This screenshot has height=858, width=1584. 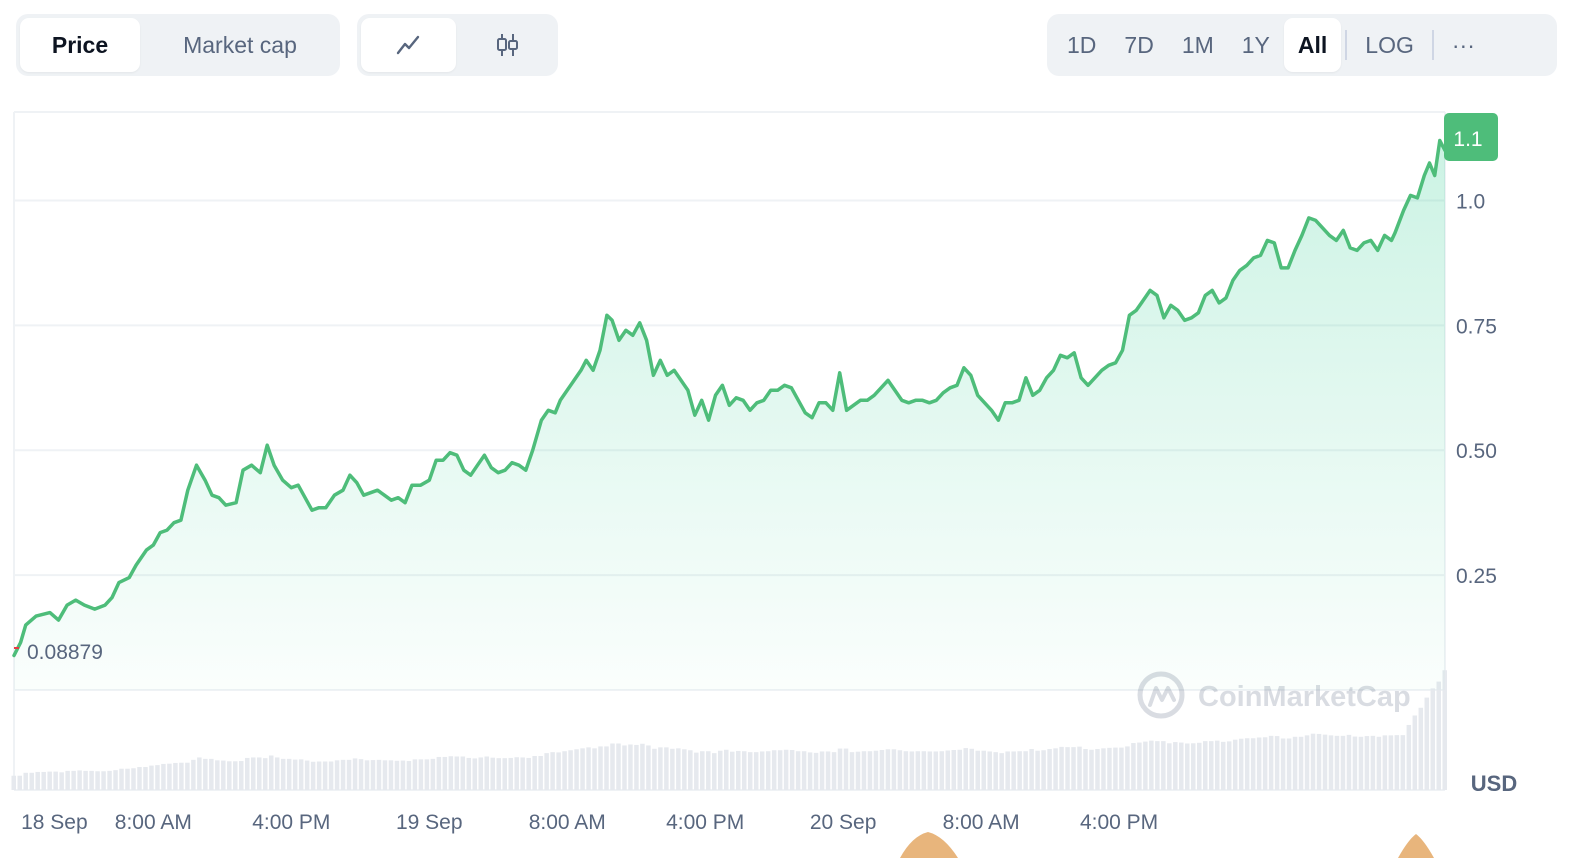 What do you see at coordinates (981, 822) in the screenshot?
I see `x-tick-label: 8:00 AM` at bounding box center [981, 822].